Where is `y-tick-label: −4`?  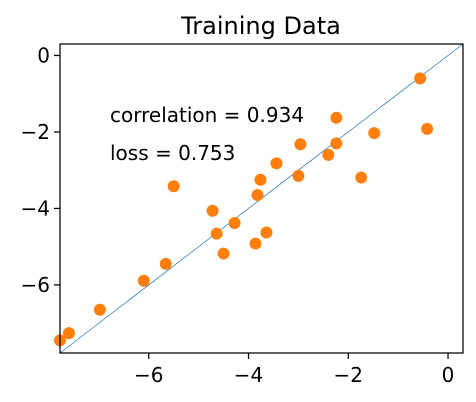
y-tick-label: −4 is located at coordinates (35, 208).